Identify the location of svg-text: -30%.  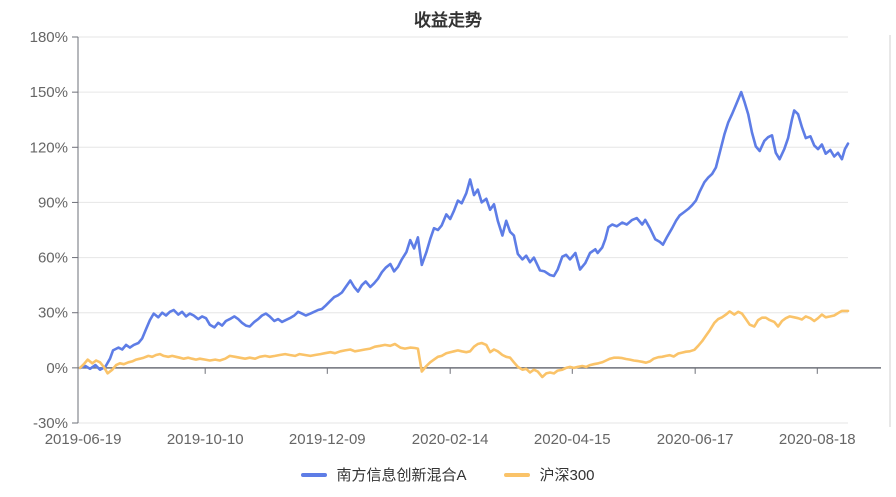
(50, 423).